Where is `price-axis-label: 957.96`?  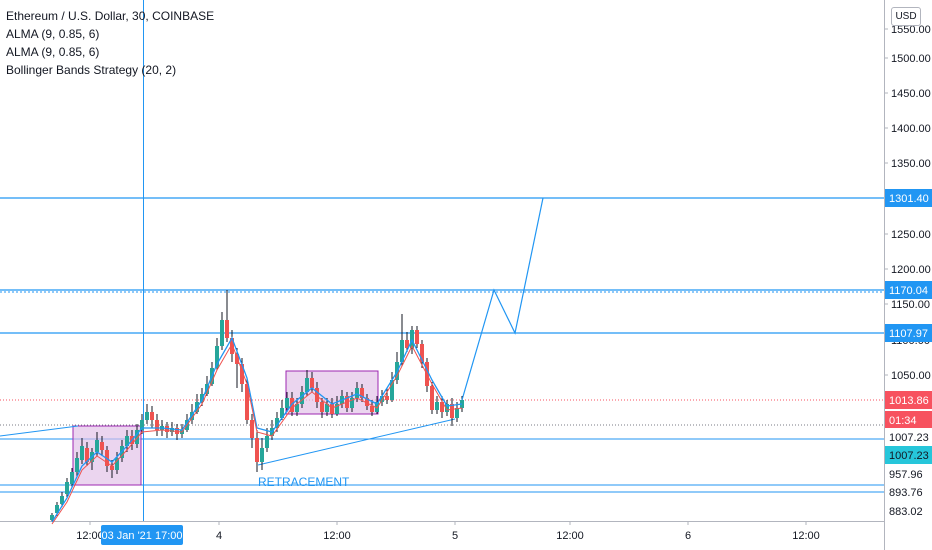 price-axis-label: 957.96 is located at coordinates (906, 475).